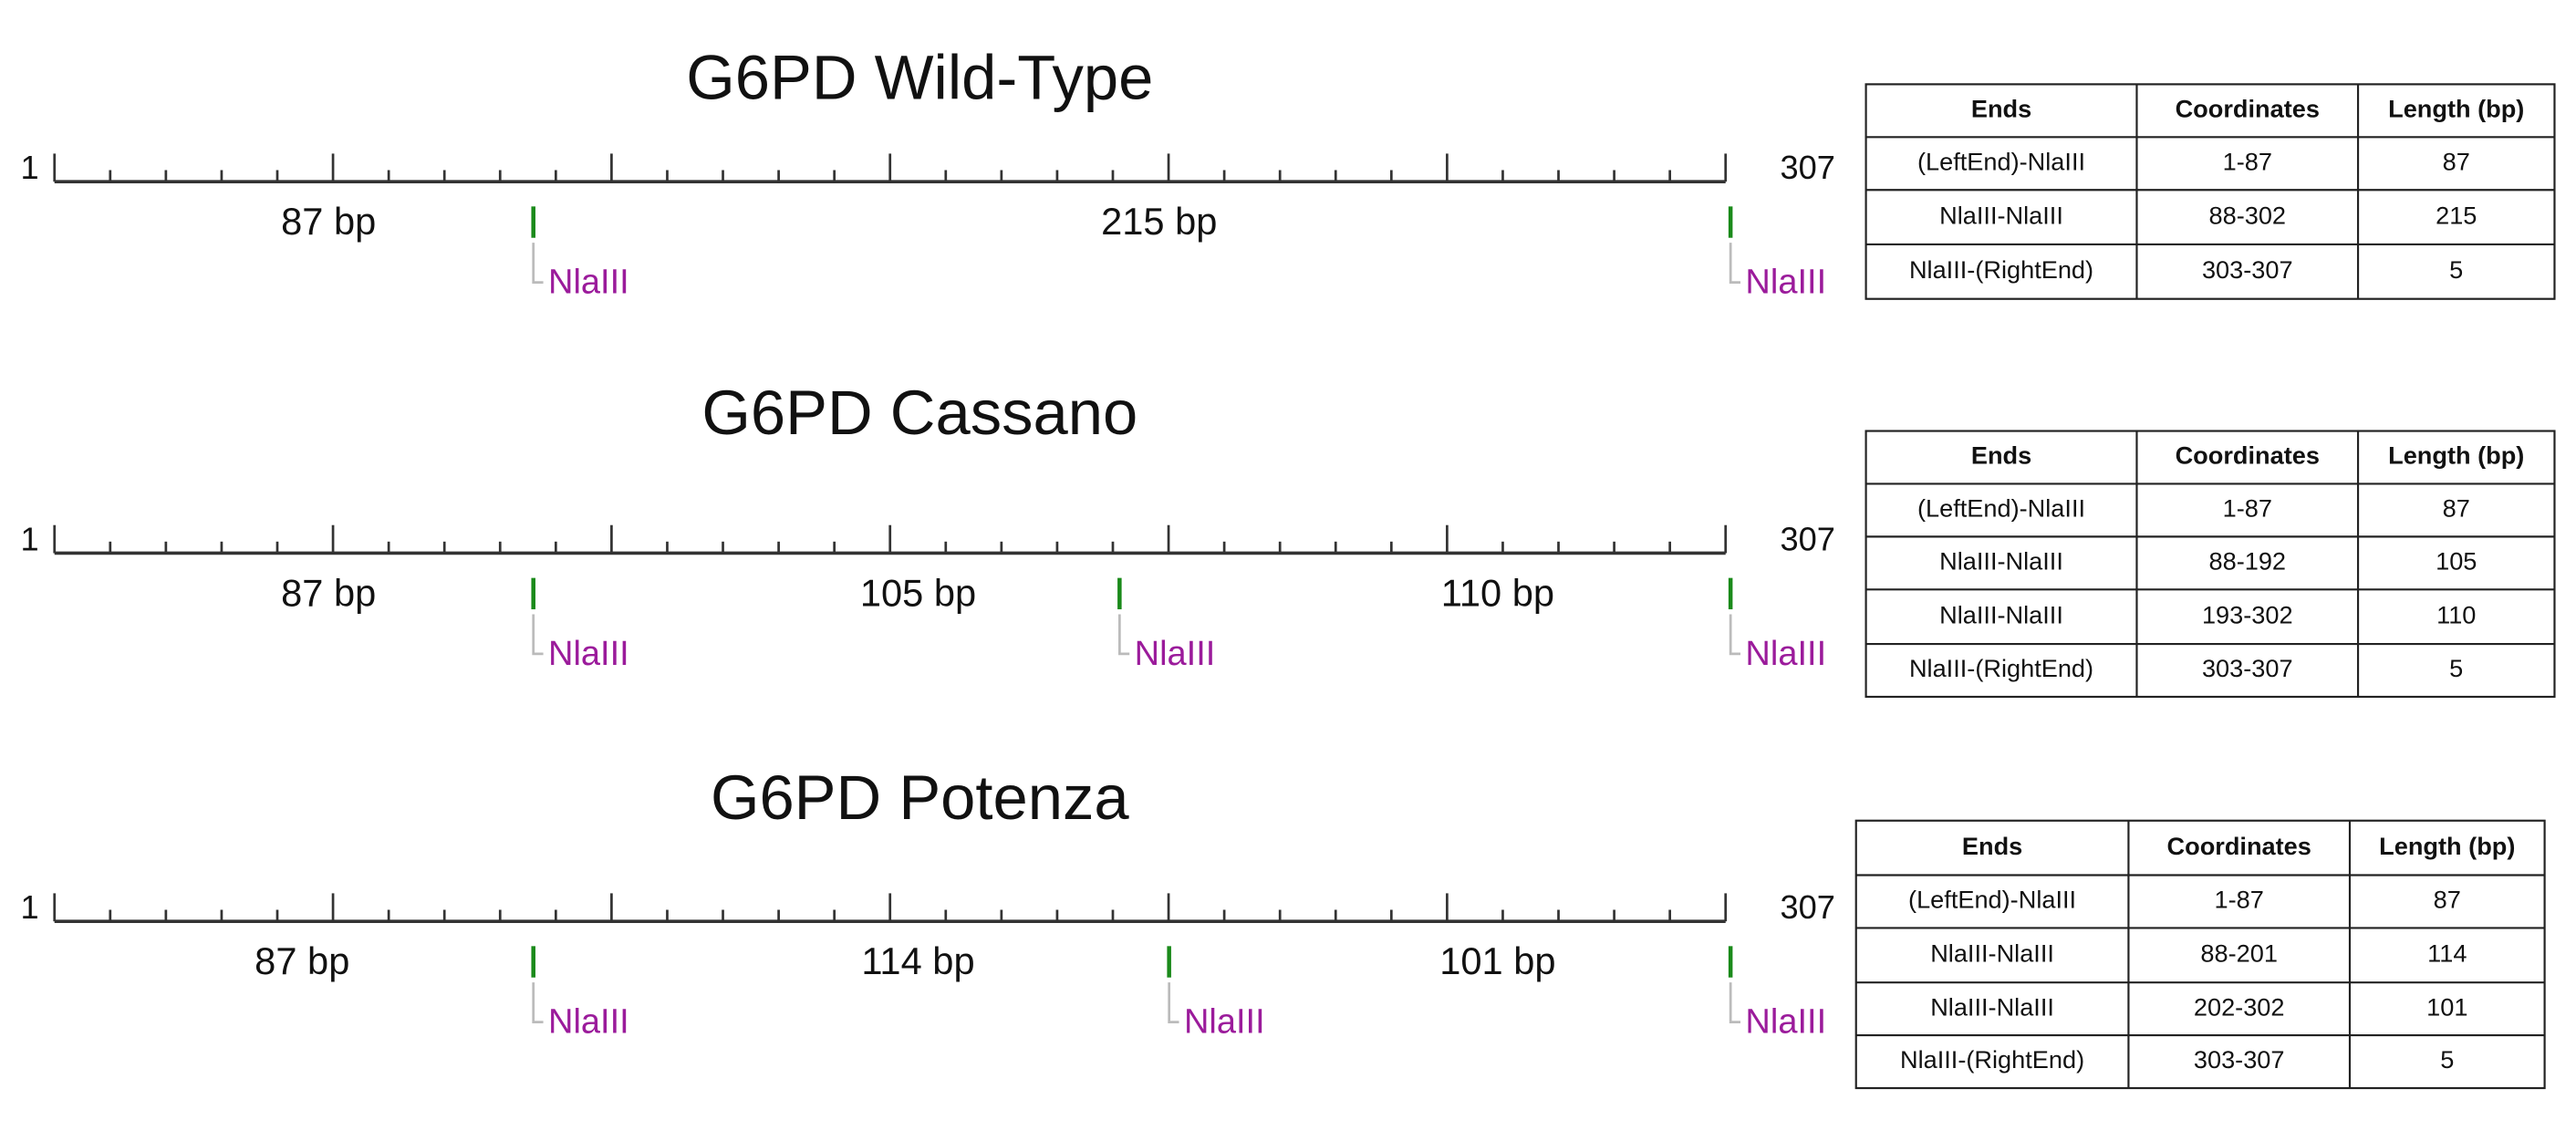 The height and width of the screenshot is (1141, 2576). What do you see at coordinates (2447, 953) in the screenshot?
I see `table-cell: 114` at bounding box center [2447, 953].